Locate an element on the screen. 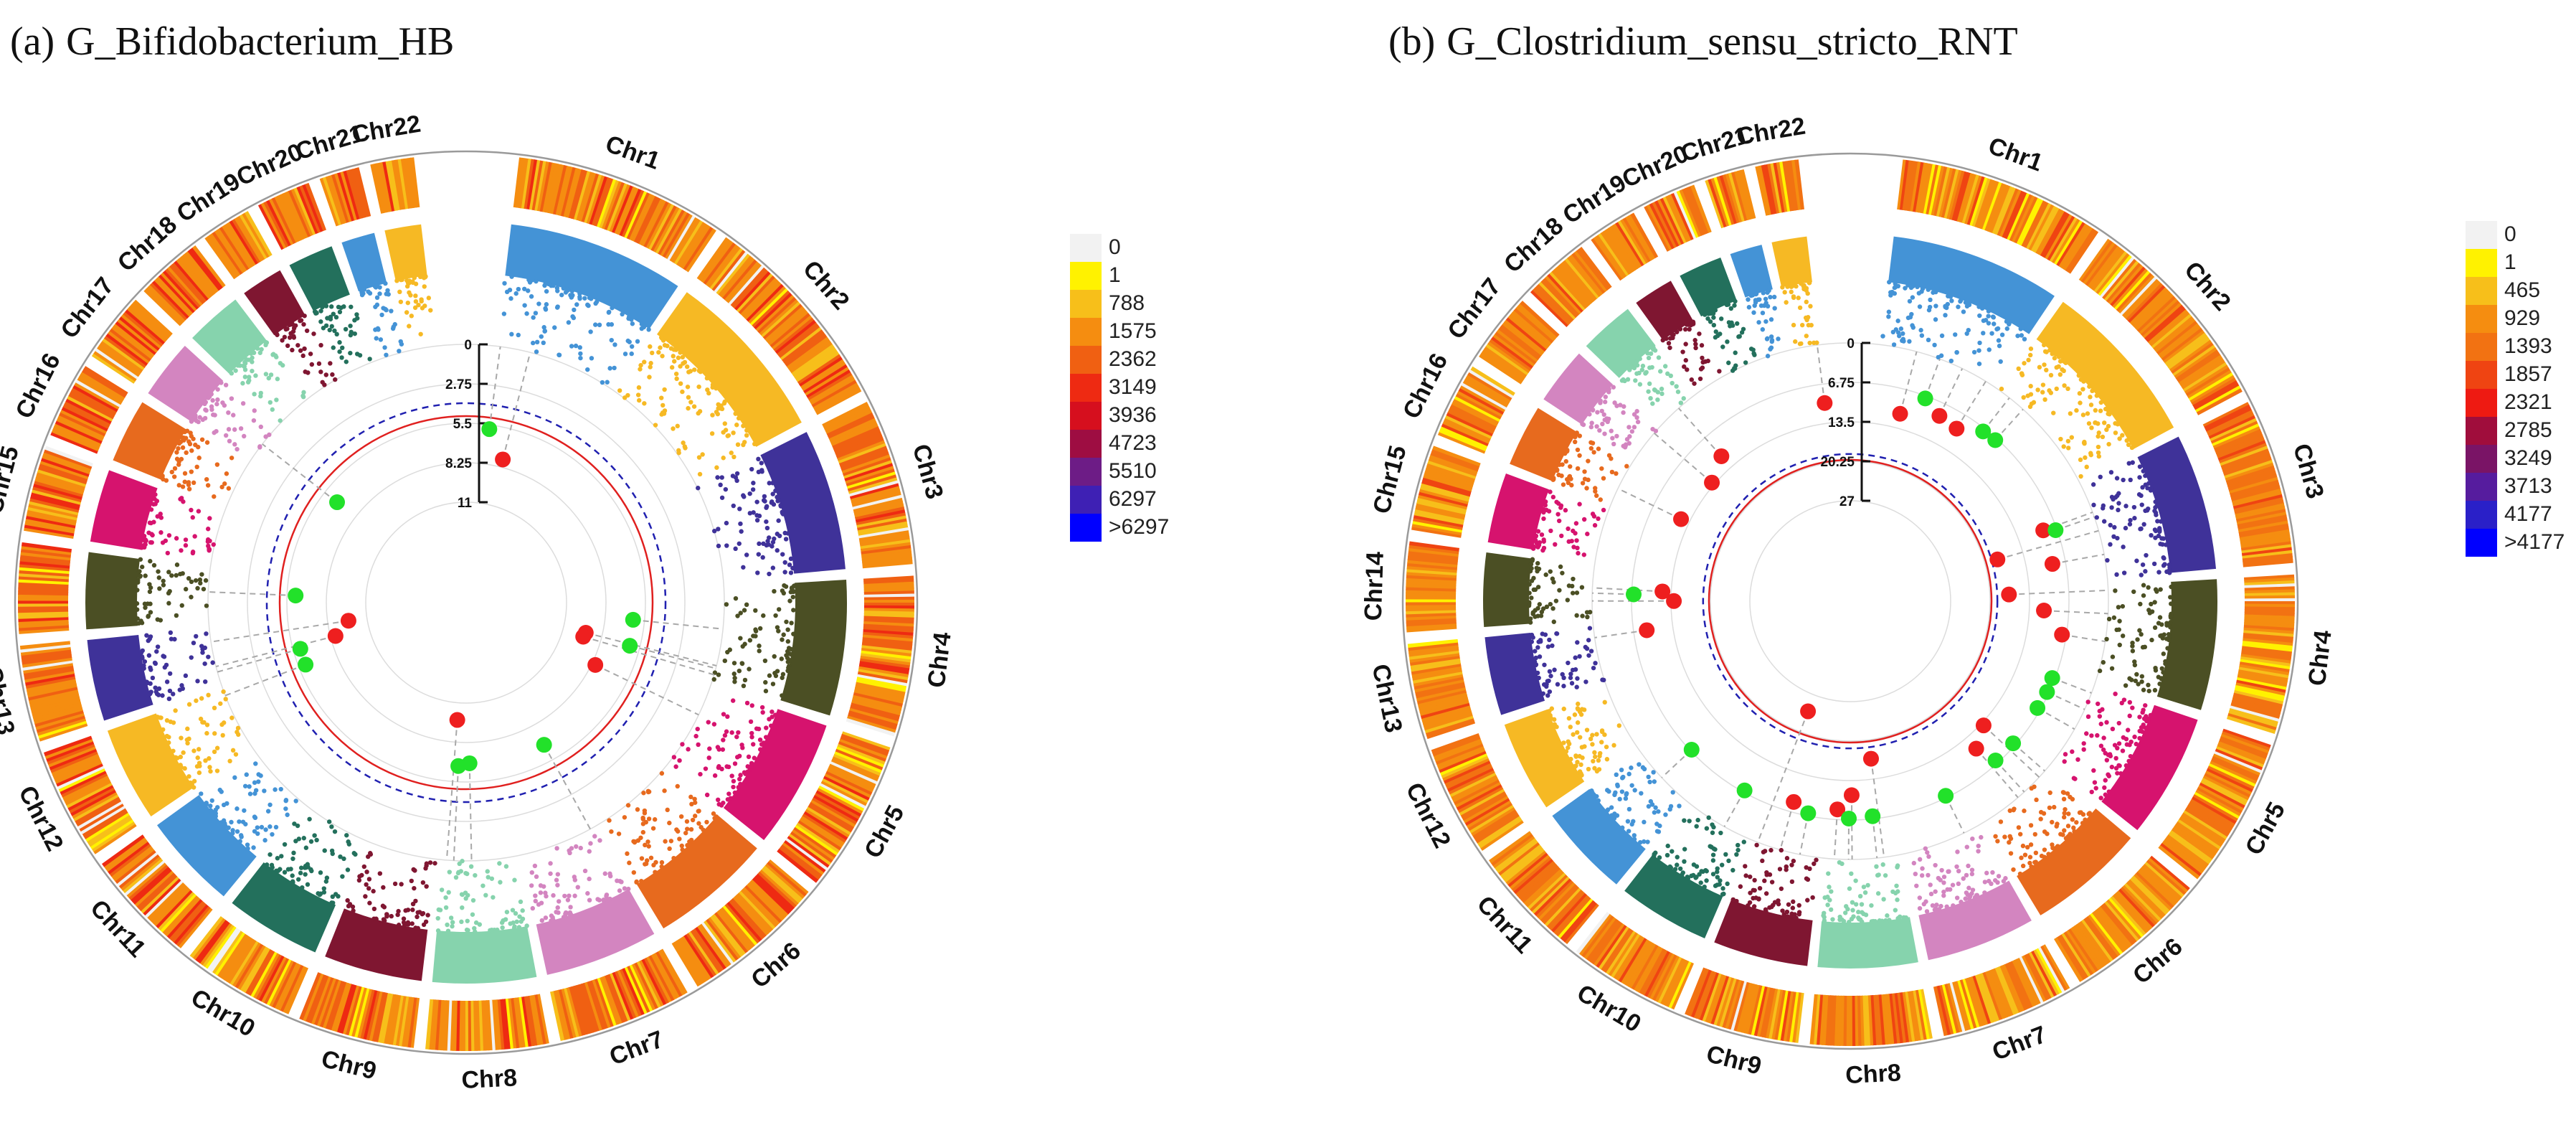 The height and width of the screenshot is (1145, 2576). threshold-line is located at coordinates (466, 603).